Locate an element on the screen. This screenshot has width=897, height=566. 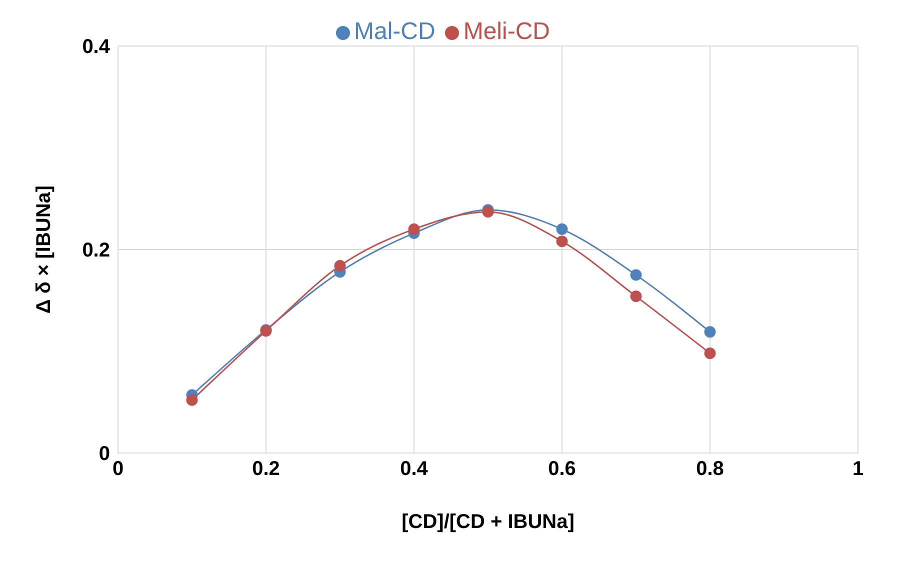
x-tick-label: 0.2 is located at coordinates (266, 469).